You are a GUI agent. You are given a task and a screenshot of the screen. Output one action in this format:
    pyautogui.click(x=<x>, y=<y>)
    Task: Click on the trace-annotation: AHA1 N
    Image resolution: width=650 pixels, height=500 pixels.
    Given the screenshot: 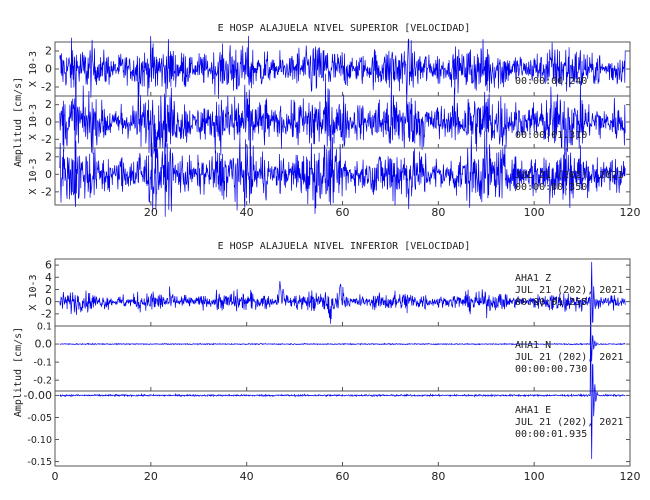 What is the action you would take?
    pyautogui.click(x=533, y=345)
    